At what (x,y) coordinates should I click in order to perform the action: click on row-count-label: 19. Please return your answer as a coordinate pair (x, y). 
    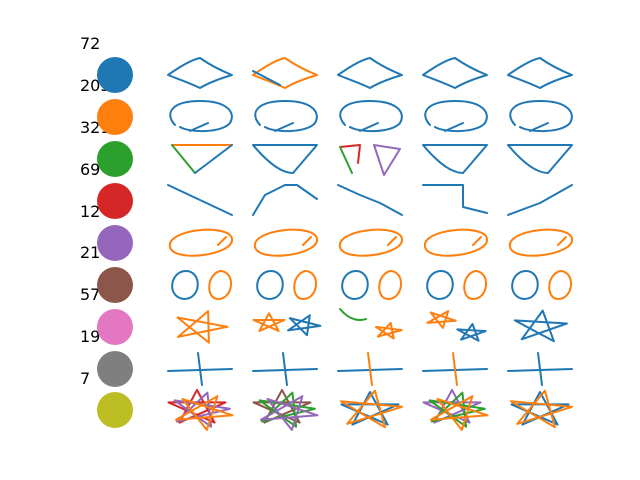
    Looking at the image, I should click on (90, 336).